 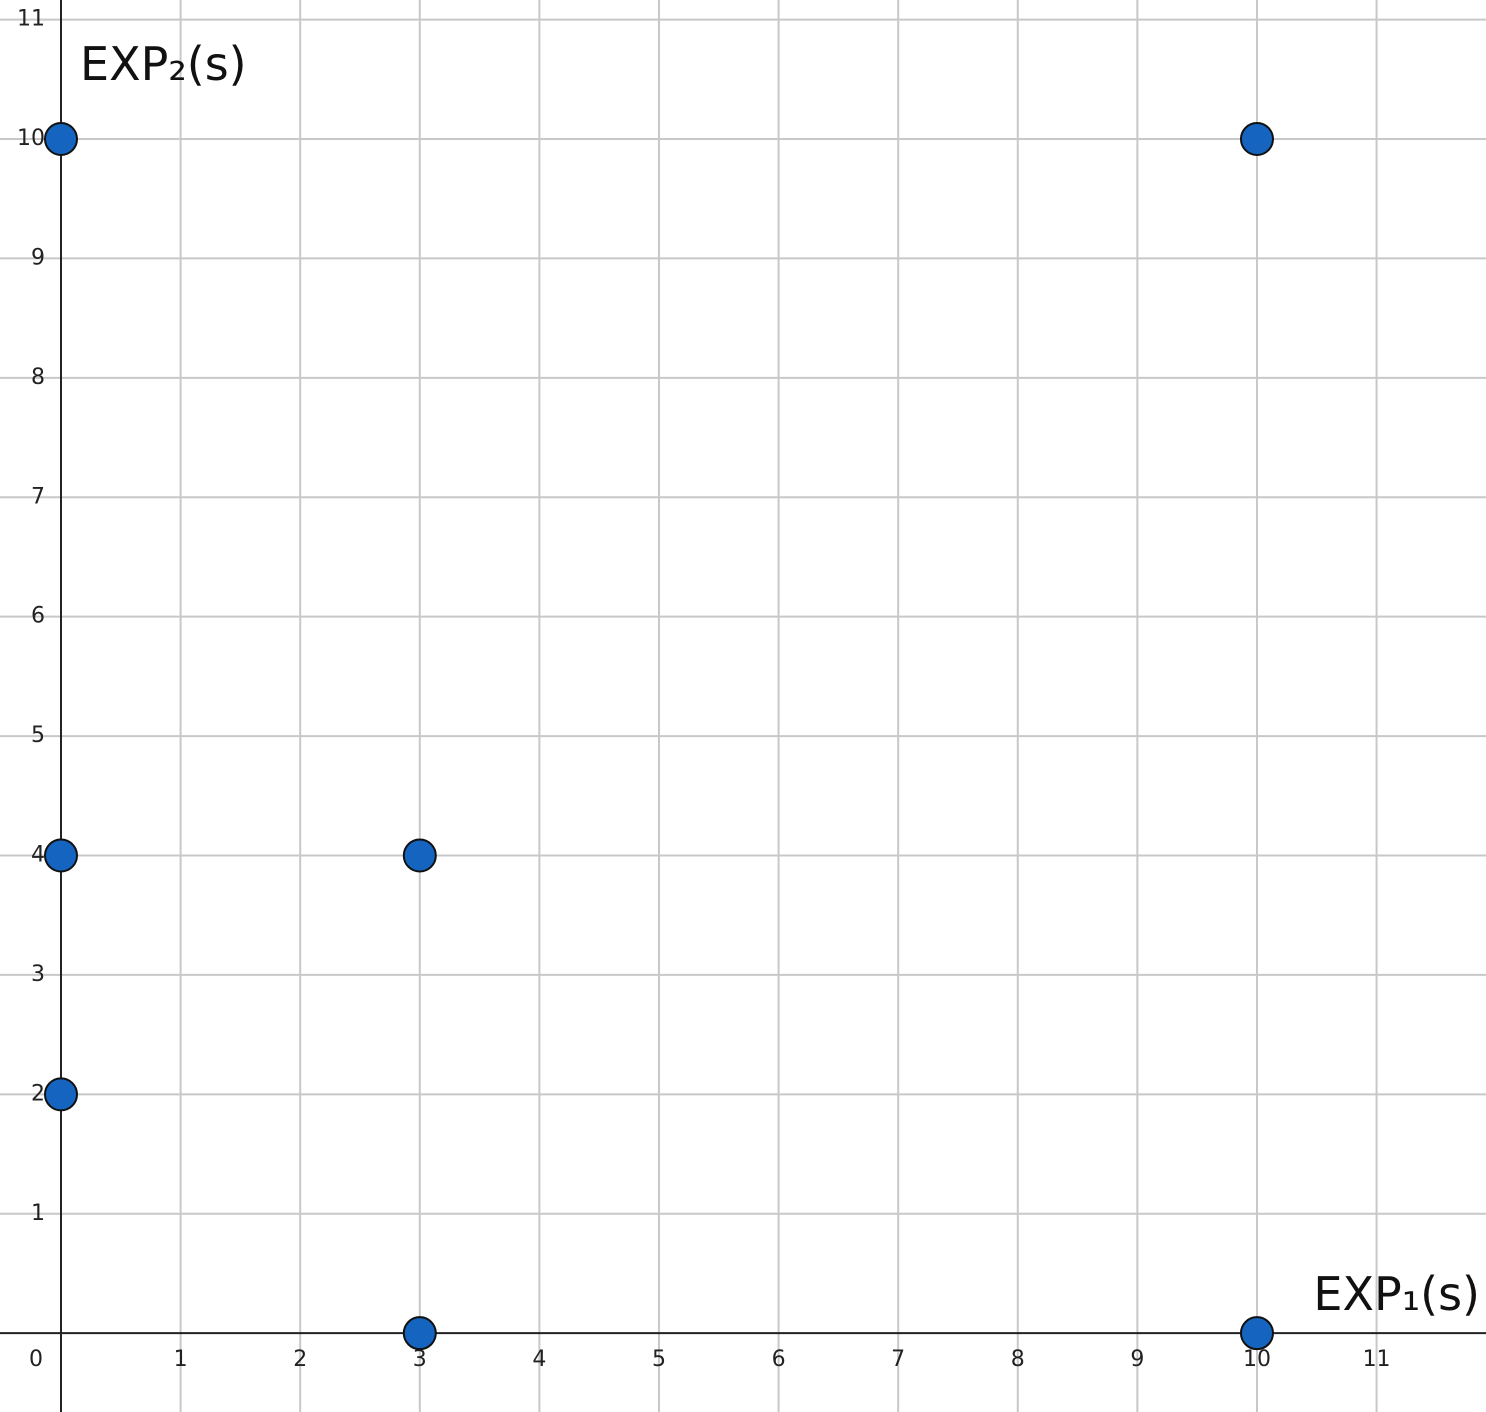 What do you see at coordinates (38, 735) in the screenshot?
I see `y-tick-label: 5` at bounding box center [38, 735].